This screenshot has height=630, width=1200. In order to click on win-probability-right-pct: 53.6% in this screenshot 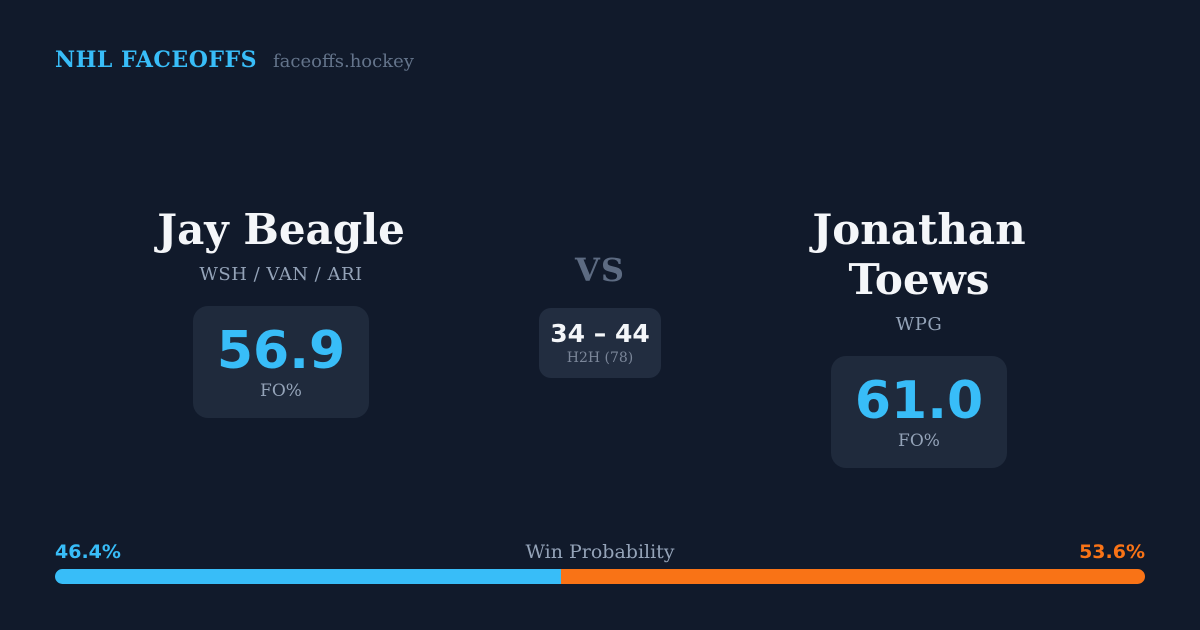, I will do `click(1112, 552)`.